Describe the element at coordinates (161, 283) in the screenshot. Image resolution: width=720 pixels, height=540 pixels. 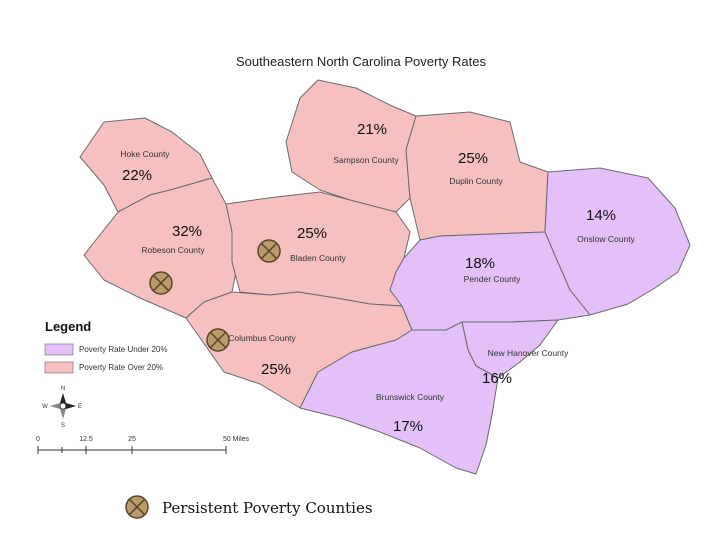
I see `persistent-poverty-marker-robeson` at that location.